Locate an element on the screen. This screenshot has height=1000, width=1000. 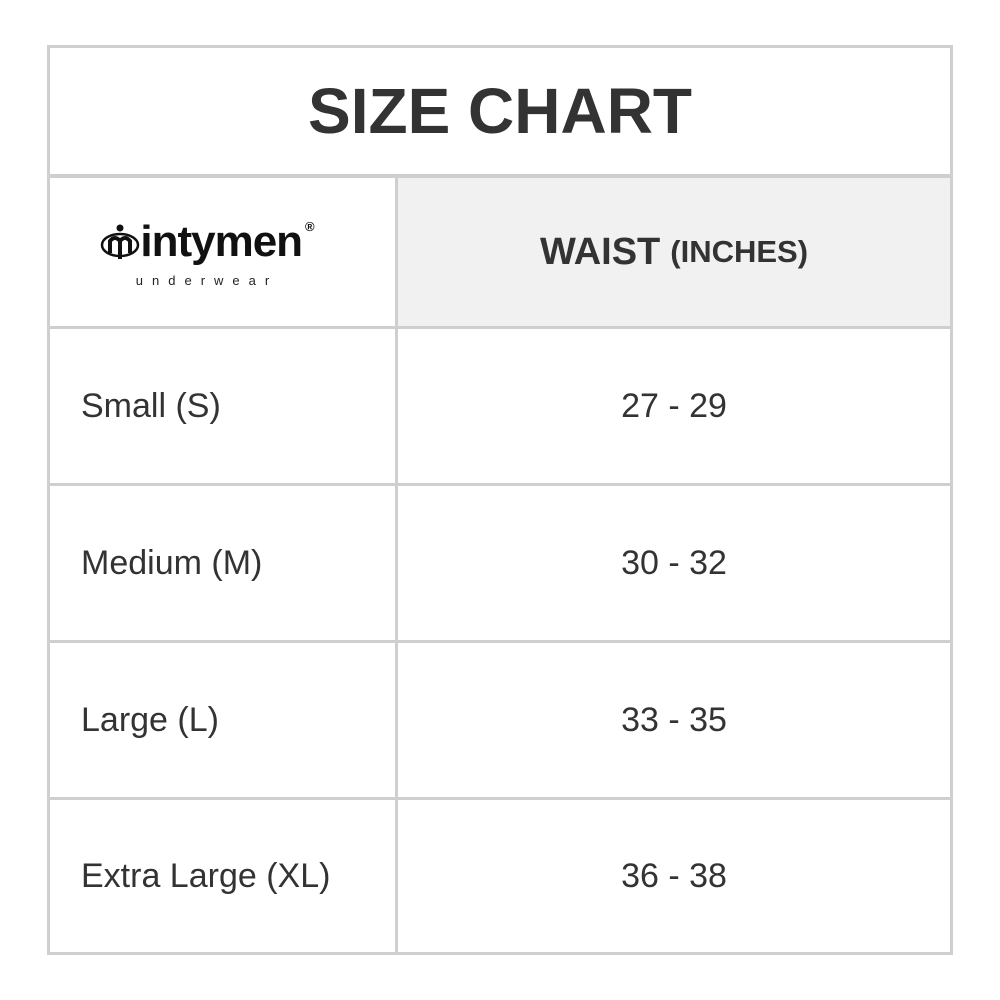
table-row: Large (L) 33 - 35 is located at coordinates (500, 721).